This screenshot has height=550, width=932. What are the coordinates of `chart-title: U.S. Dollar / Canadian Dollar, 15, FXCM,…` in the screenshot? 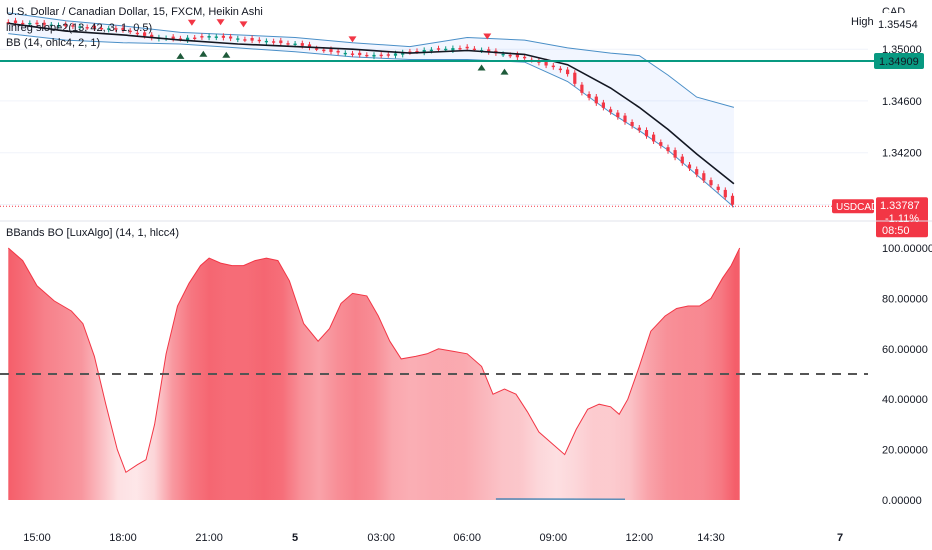 It's located at (134, 12).